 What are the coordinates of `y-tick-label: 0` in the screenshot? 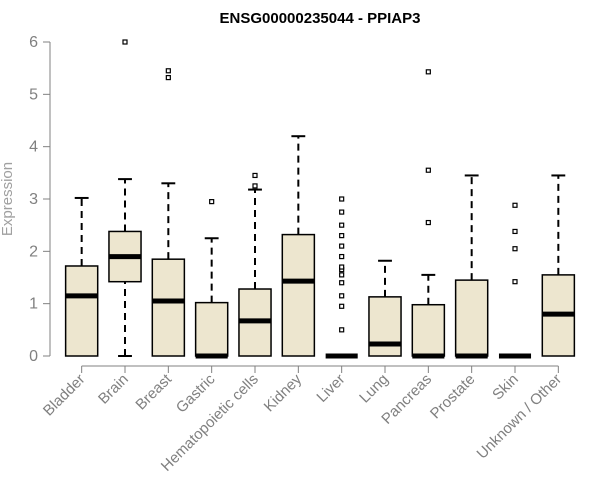 It's located at (33, 356).